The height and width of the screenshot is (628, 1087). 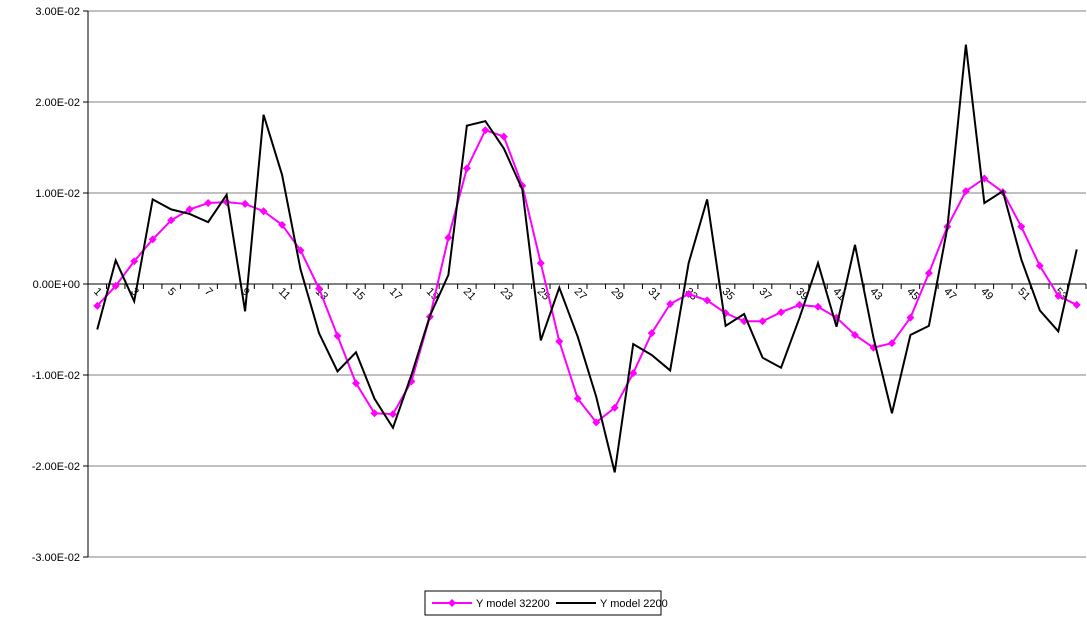 What do you see at coordinates (469, 294) in the screenshot?
I see `x-tick-label: 21` at bounding box center [469, 294].